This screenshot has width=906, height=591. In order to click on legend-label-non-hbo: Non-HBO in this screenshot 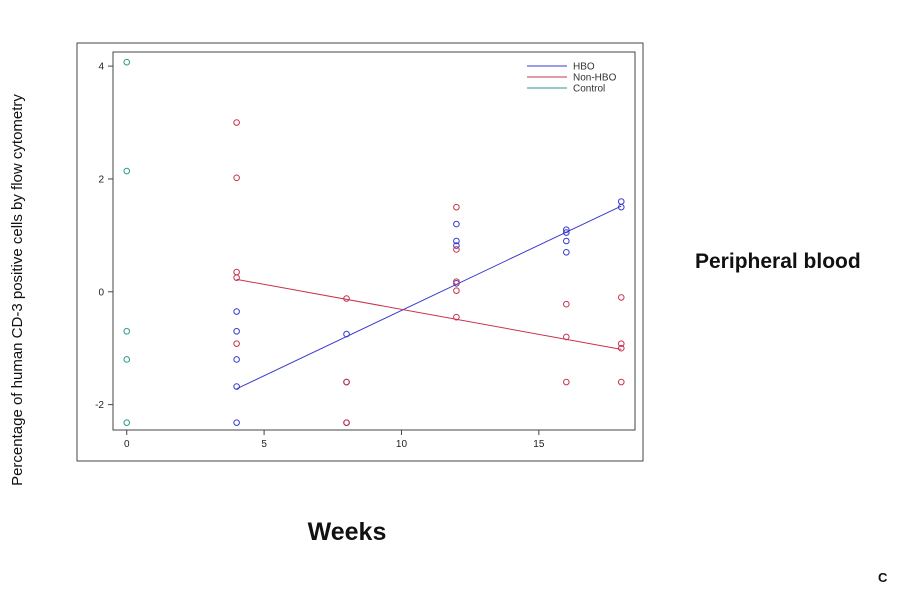, I will do `click(595, 78)`.